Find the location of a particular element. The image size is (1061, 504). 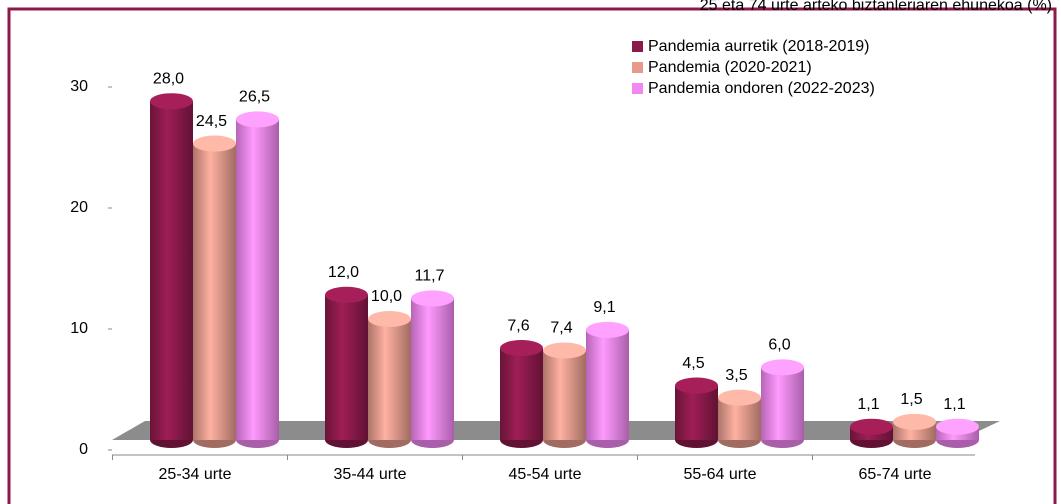

legend-label: Pandemia (2020-2021) is located at coordinates (730, 67).